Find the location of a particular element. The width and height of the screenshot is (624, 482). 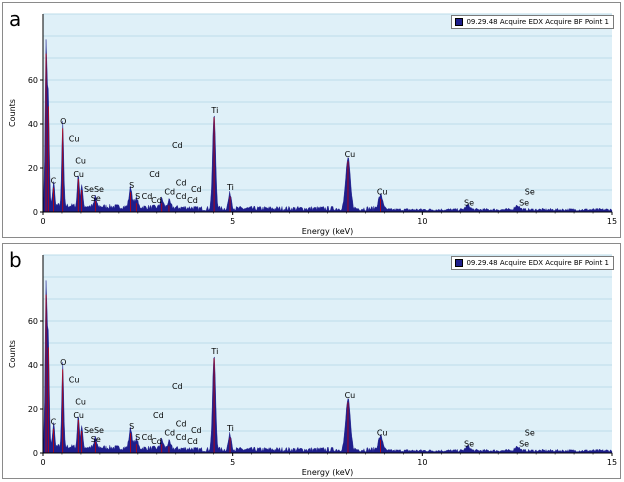

panel-label-b: b is located at coordinates (15, 260).